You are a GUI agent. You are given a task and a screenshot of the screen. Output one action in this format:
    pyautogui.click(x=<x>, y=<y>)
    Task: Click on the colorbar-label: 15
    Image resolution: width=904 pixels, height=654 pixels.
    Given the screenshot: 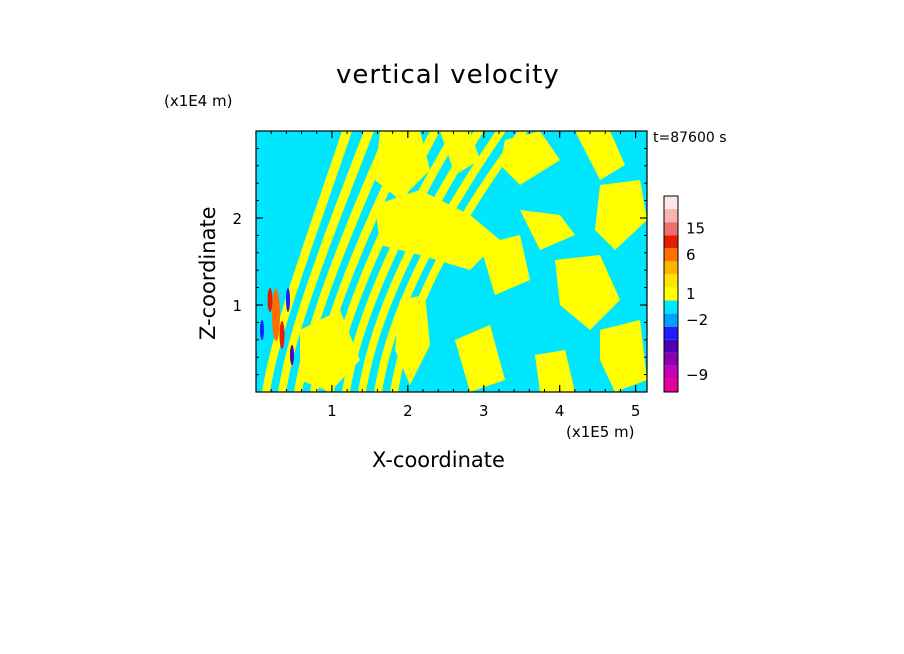 What is the action you would take?
    pyautogui.click(x=695, y=229)
    